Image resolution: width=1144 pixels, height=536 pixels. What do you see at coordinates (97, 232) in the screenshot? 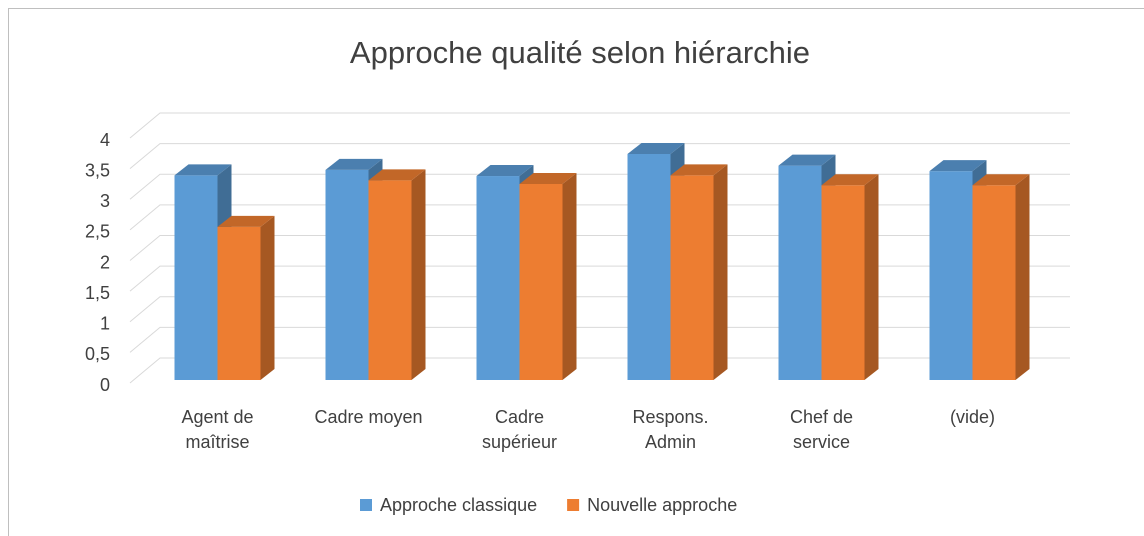
I see `y-tick-label: 2,5` at bounding box center [97, 232].